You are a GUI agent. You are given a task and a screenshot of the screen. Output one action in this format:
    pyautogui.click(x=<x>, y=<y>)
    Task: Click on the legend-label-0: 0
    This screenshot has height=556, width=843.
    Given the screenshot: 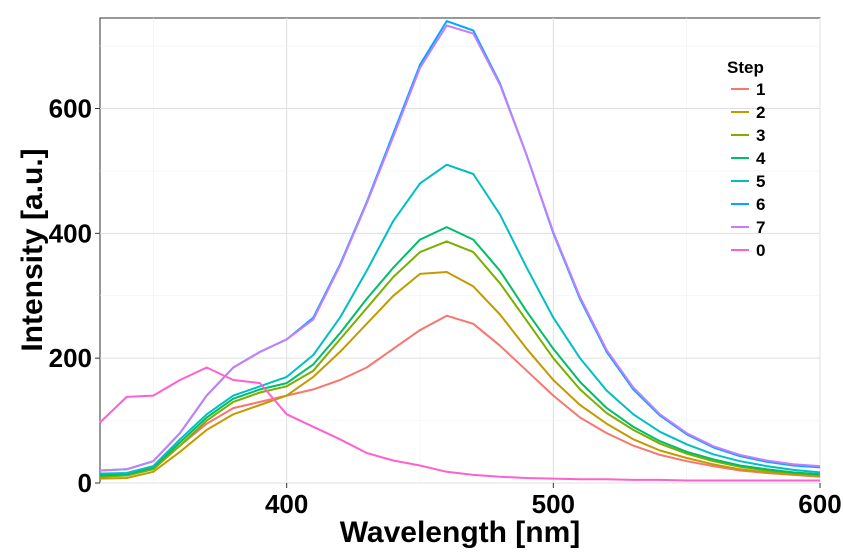 What is the action you would take?
    pyautogui.click(x=760, y=250)
    